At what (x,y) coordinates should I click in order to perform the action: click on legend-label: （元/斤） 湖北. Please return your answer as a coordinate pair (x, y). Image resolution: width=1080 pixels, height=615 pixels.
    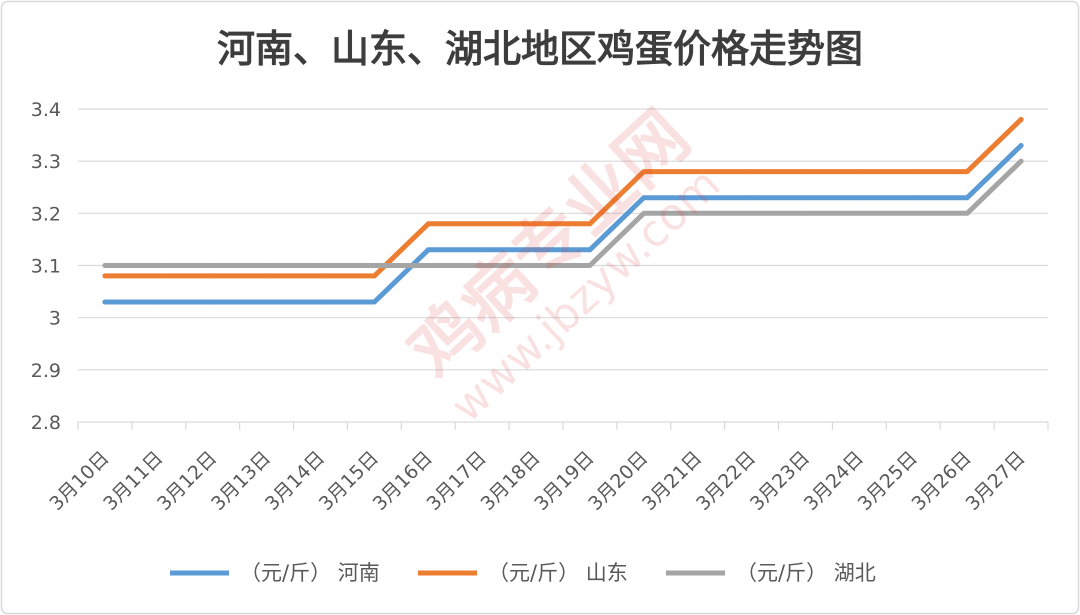
    Looking at the image, I should click on (806, 573).